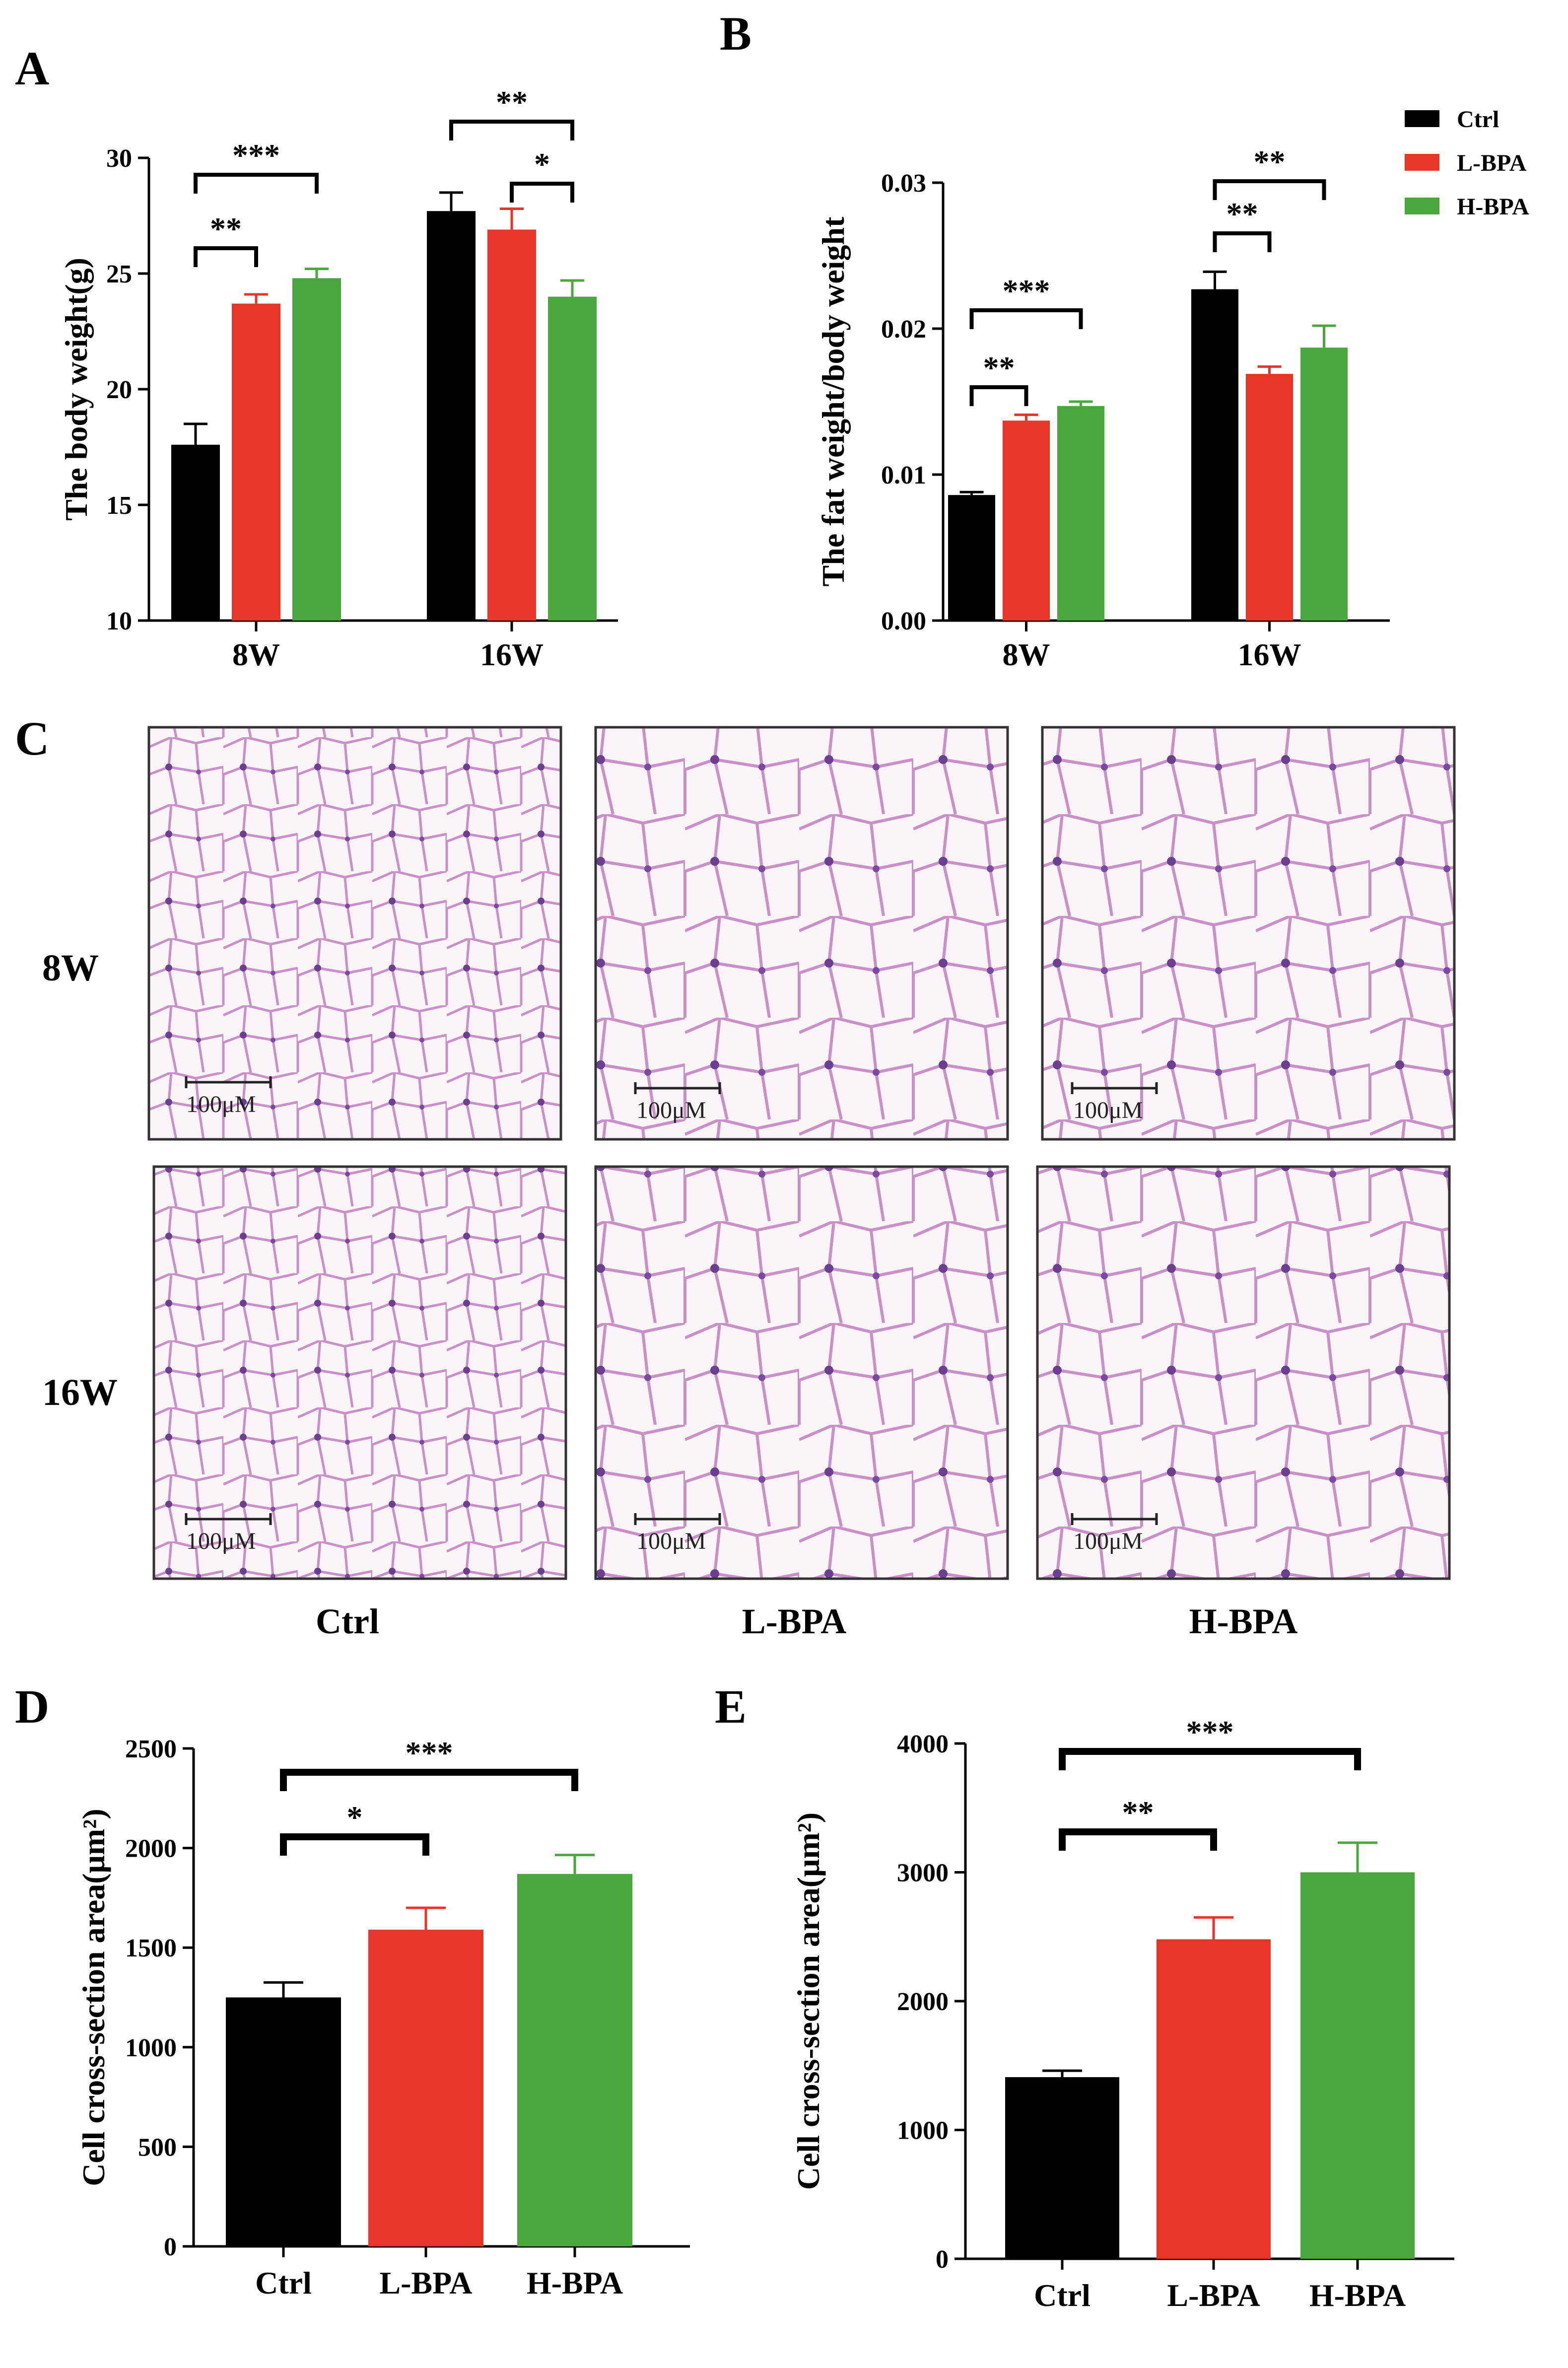 The width and height of the screenshot is (1568, 2368). I want to click on chart-e-ytick-label: 0, so click(943, 2259).